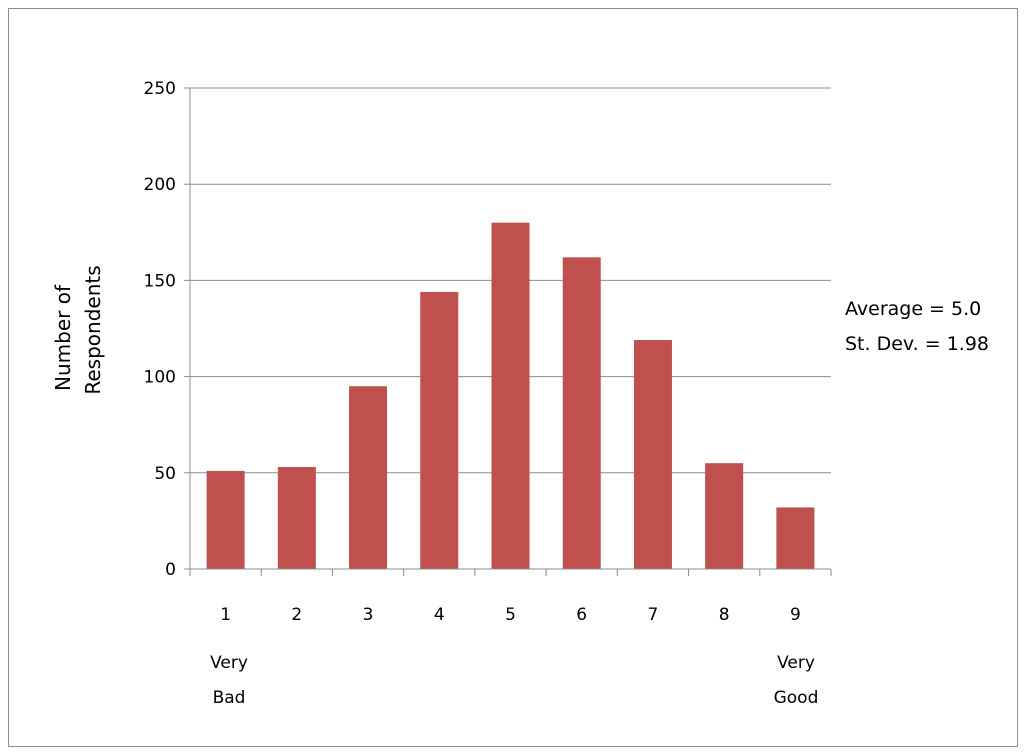  I want to click on average-annotation: Average = 5.0, so click(913, 309).